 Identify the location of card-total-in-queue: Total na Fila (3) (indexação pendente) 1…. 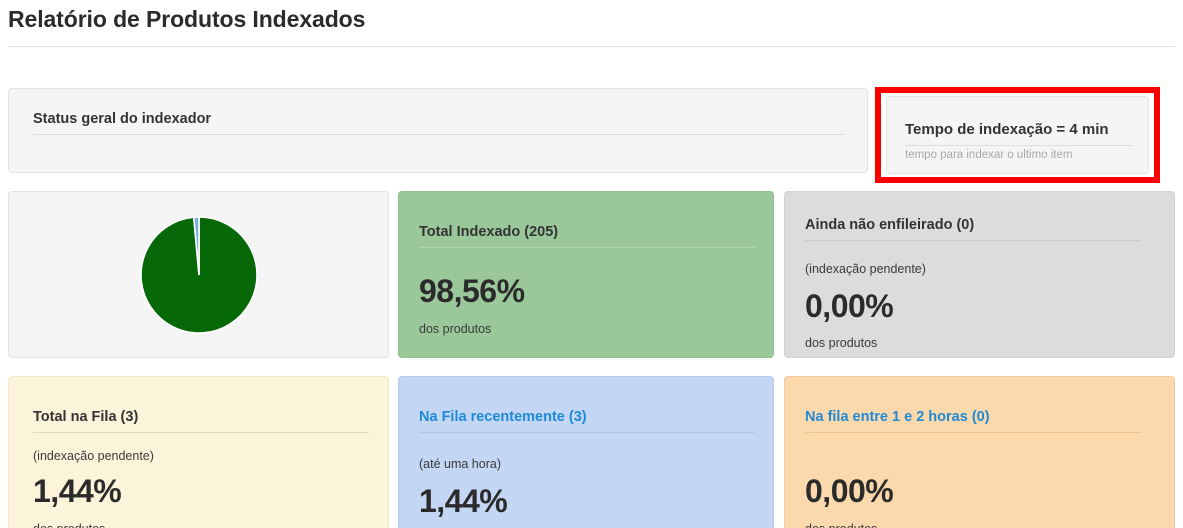
(198, 452).